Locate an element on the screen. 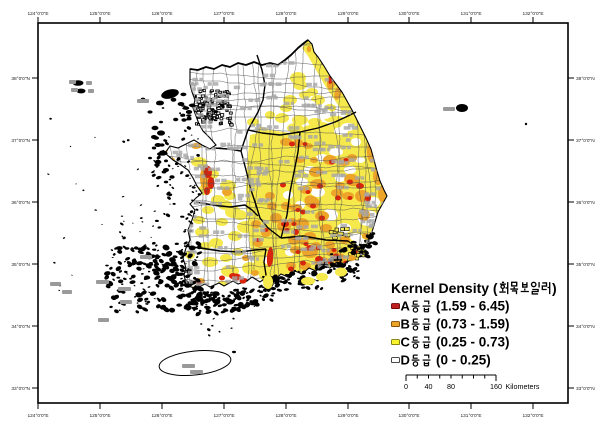 This screenshot has height=423, width=600. svg-text: (0 - 0.25) is located at coordinates (463, 360).